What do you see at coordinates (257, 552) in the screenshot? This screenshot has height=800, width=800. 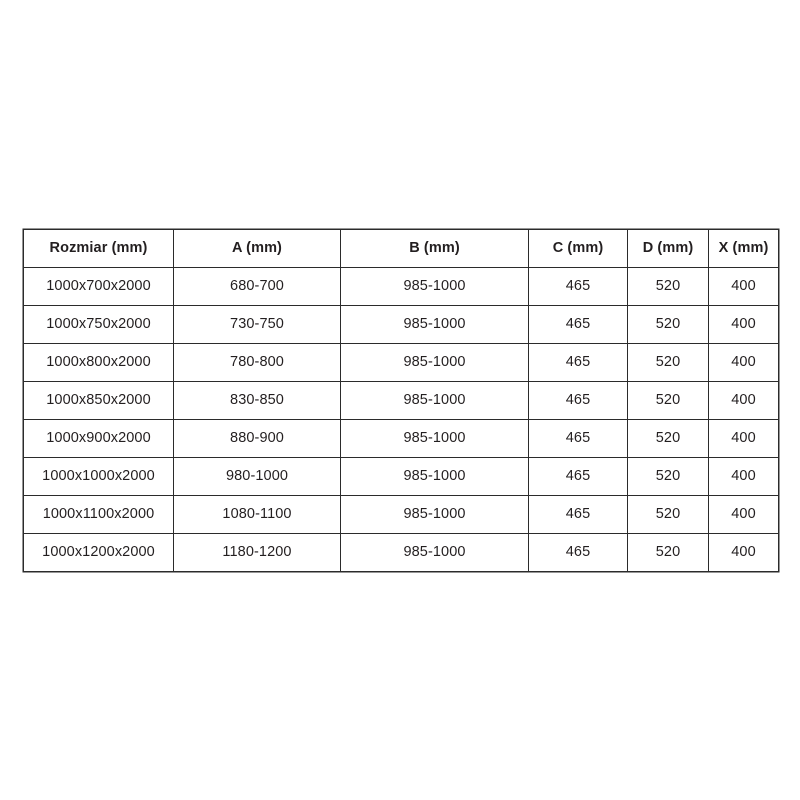 I see `cell-a: 1180-1200` at bounding box center [257, 552].